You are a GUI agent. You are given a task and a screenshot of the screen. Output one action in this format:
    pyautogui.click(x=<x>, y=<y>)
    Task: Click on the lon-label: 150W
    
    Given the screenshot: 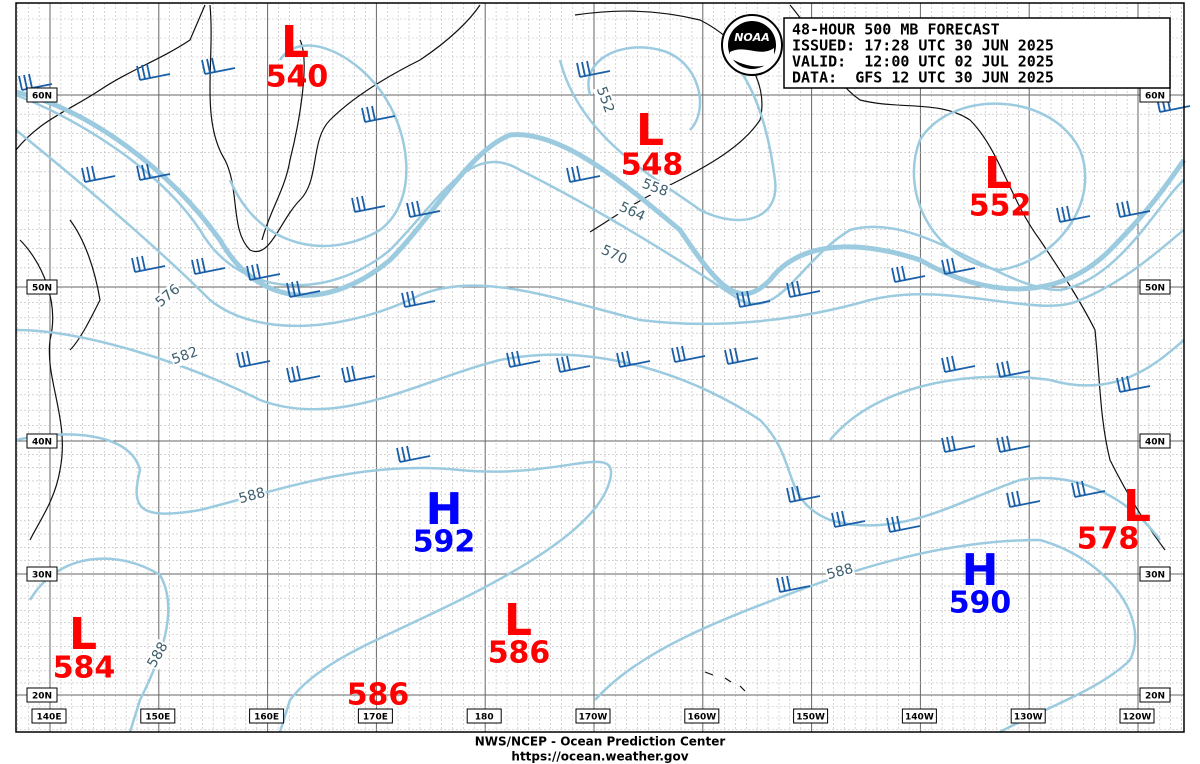 What is the action you would take?
    pyautogui.click(x=810, y=718)
    